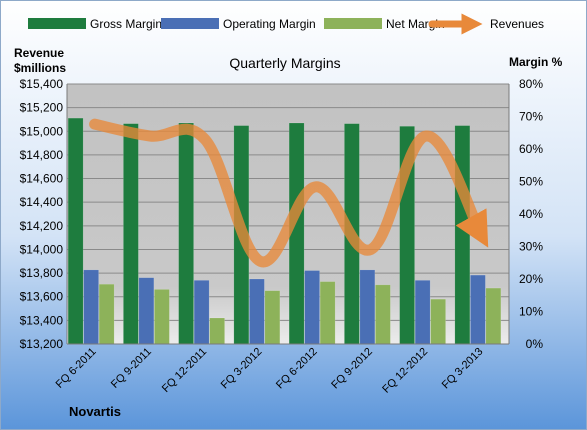 The image size is (587, 430). I want to click on left-tick-label: $14,200, so click(42, 226).